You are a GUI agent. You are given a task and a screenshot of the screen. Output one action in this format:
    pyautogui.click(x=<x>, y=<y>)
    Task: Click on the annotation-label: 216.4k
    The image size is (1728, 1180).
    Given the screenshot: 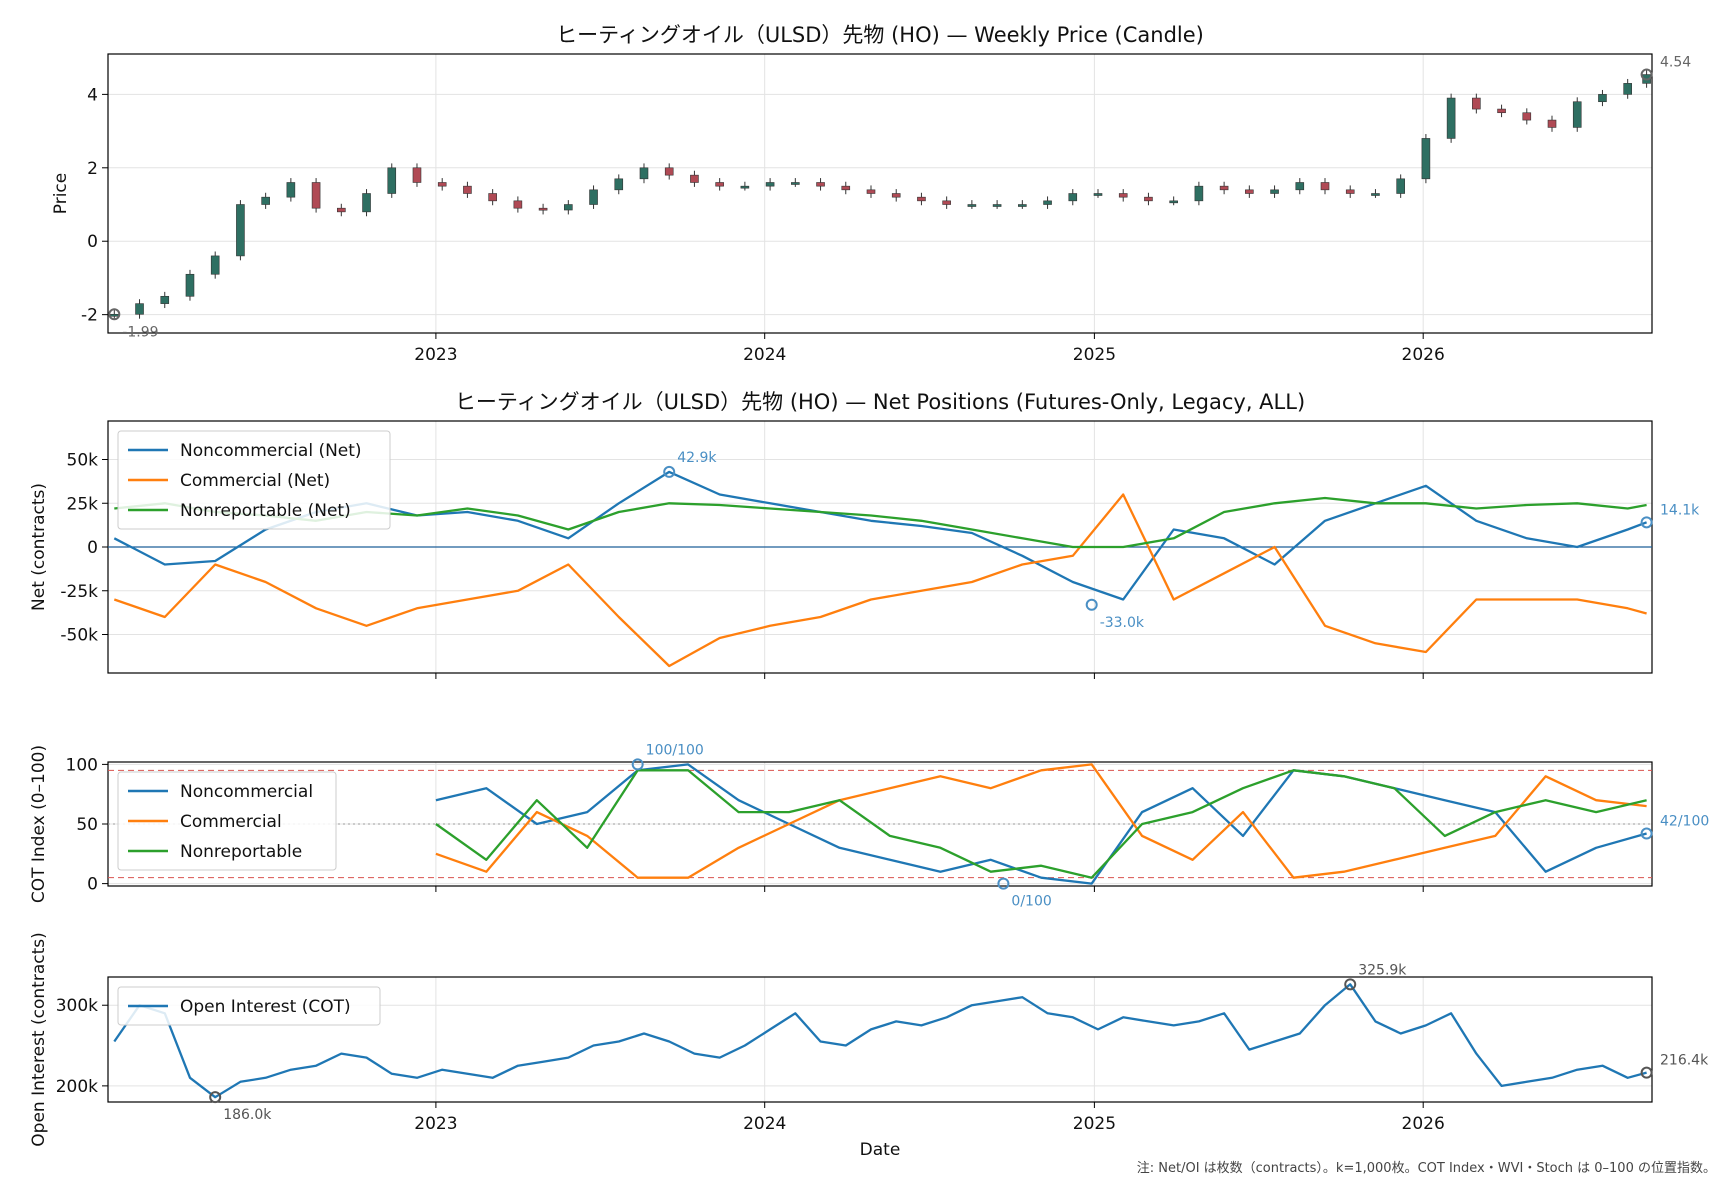 What is the action you would take?
    pyautogui.click(x=1684, y=1061)
    